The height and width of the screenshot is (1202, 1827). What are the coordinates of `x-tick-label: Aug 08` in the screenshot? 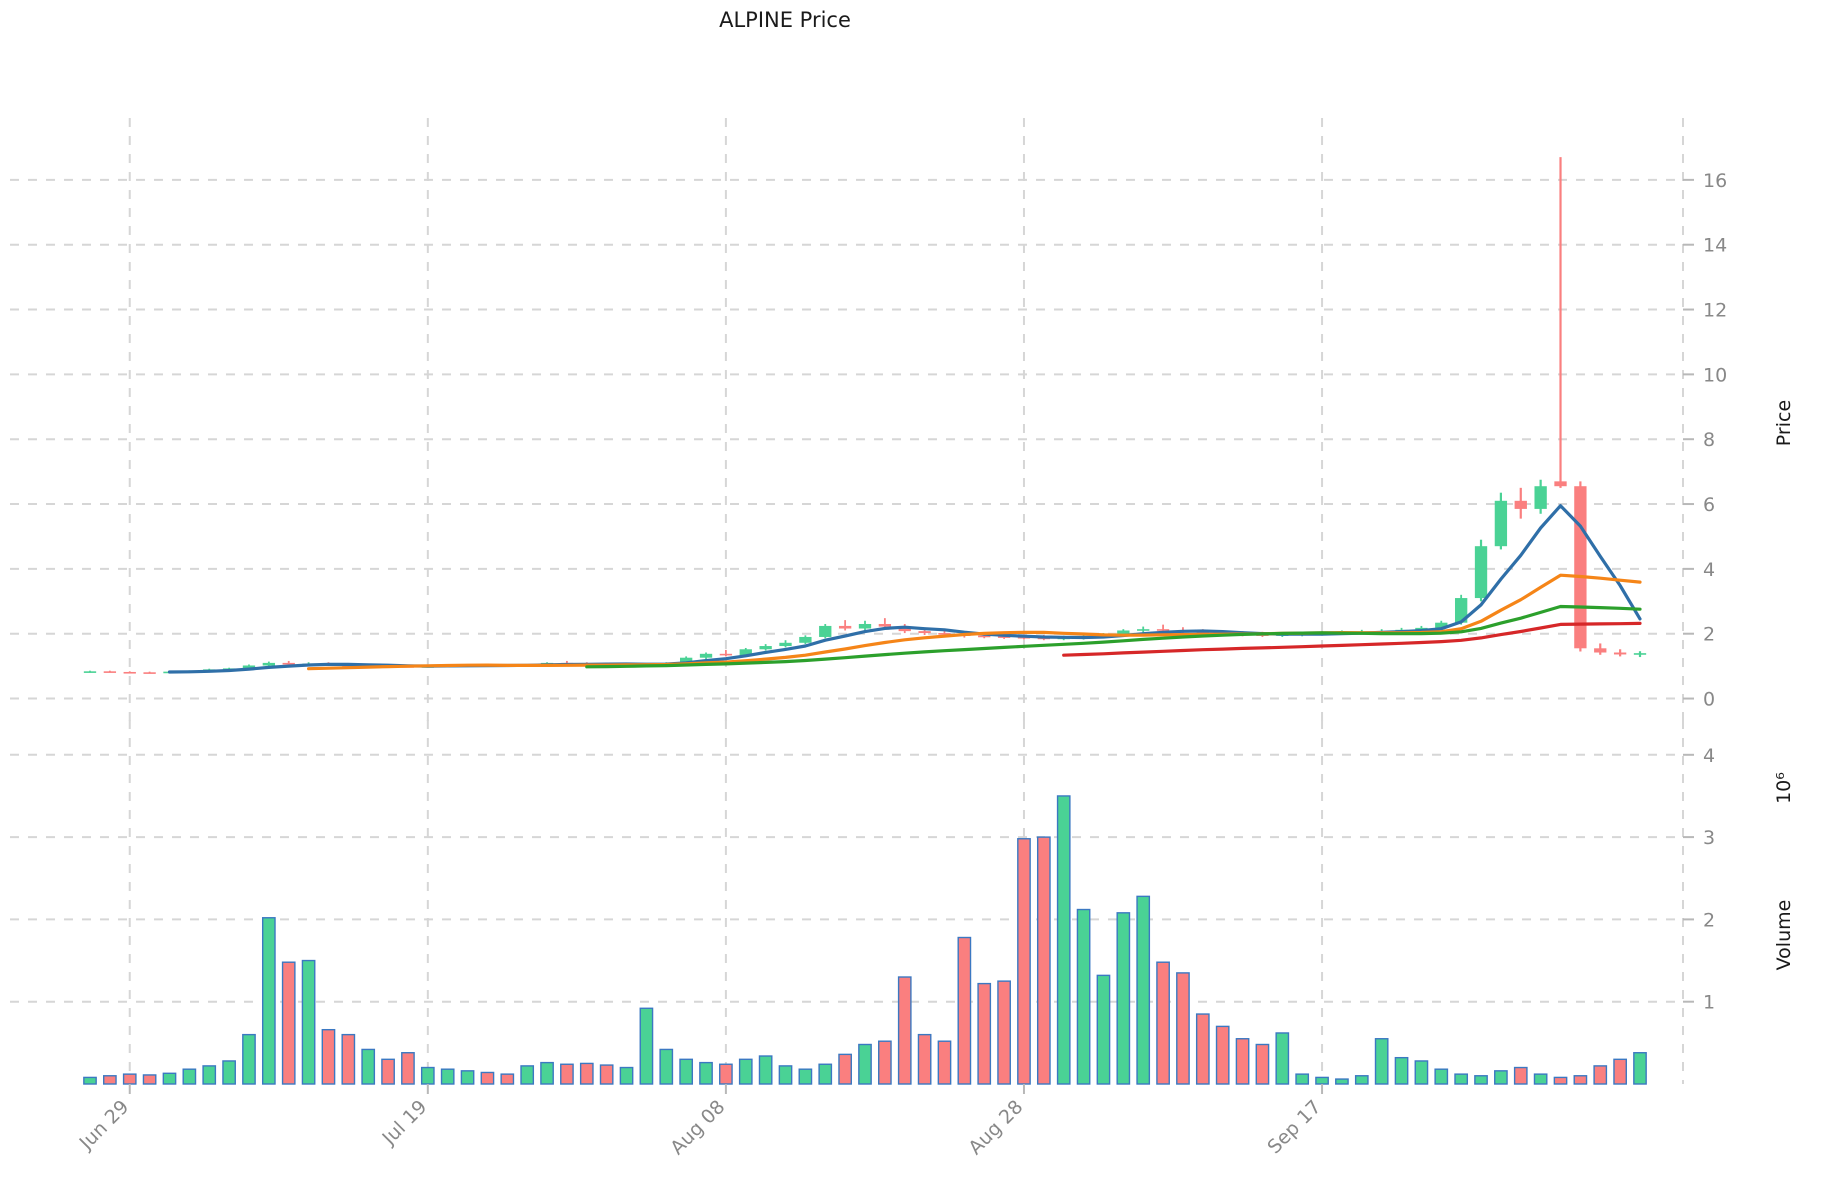 It's located at (697, 1127).